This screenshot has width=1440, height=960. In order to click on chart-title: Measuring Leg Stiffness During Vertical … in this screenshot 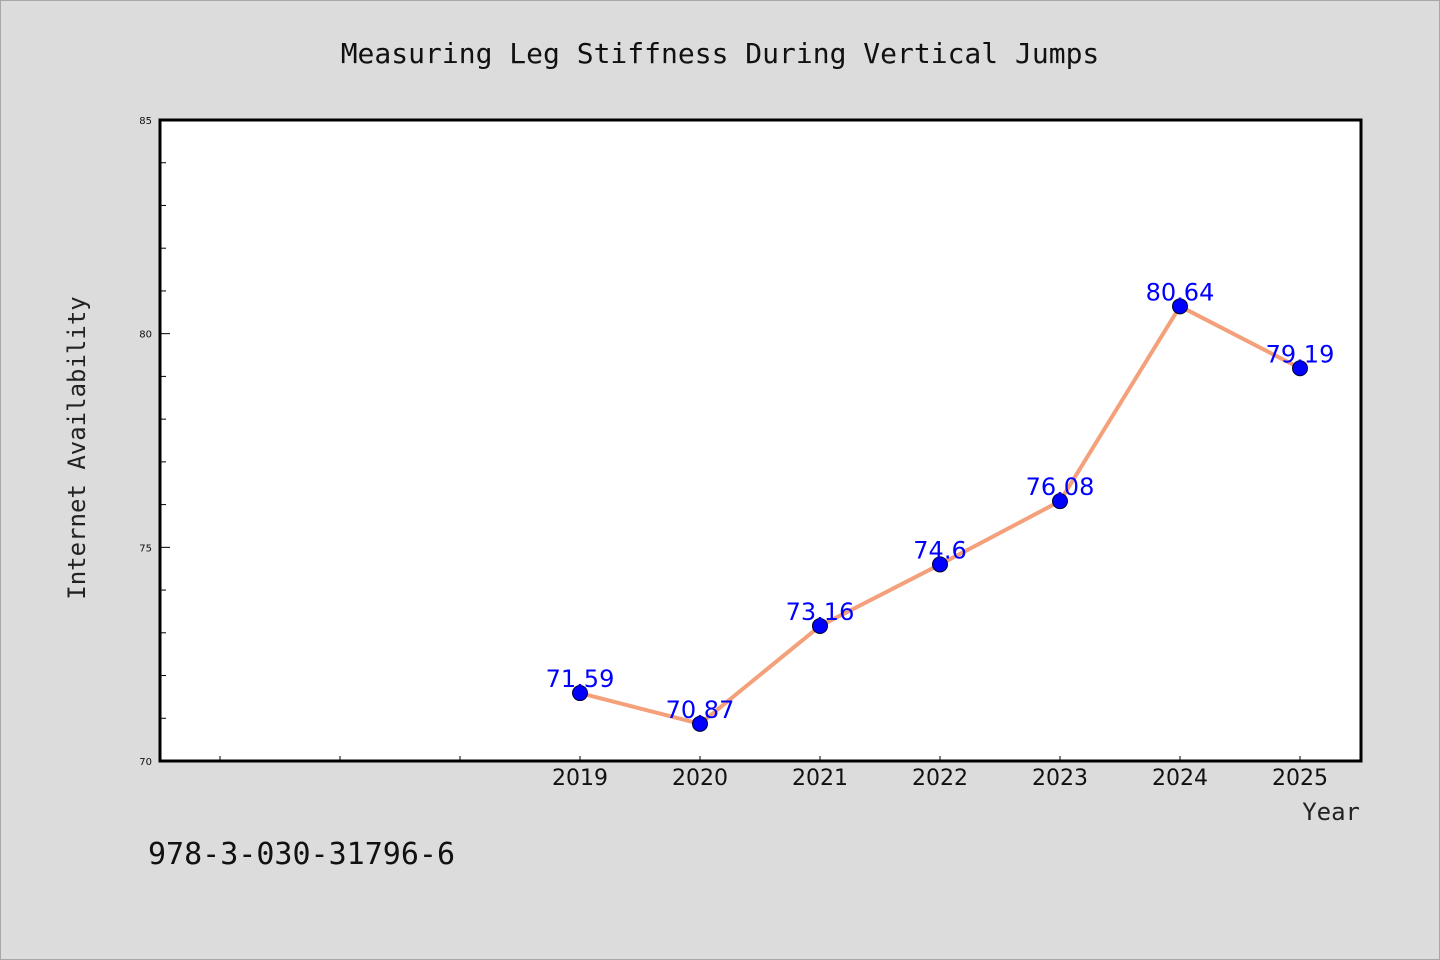, I will do `click(720, 53)`.